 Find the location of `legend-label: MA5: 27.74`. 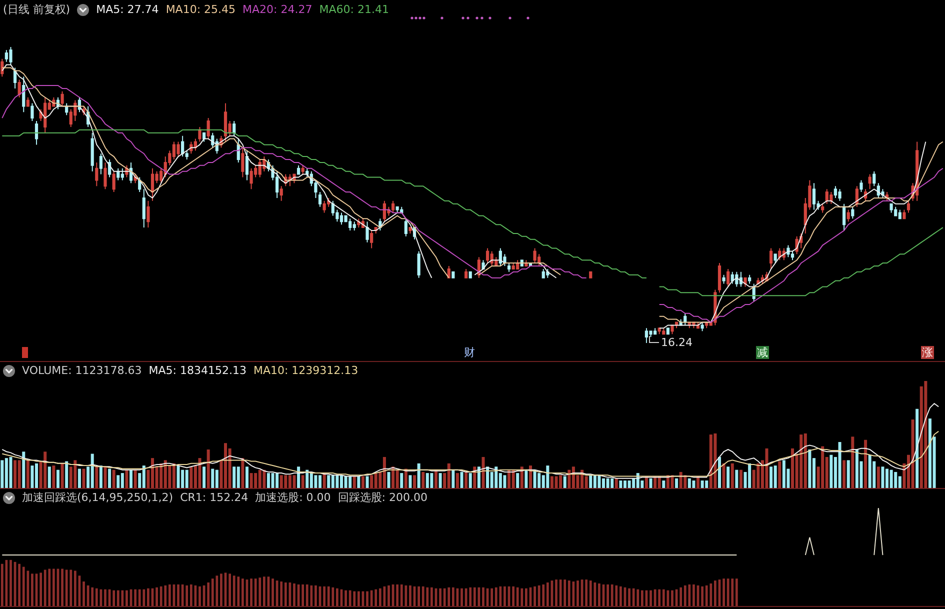

legend-label: MA5: 27.74 is located at coordinates (127, 9).